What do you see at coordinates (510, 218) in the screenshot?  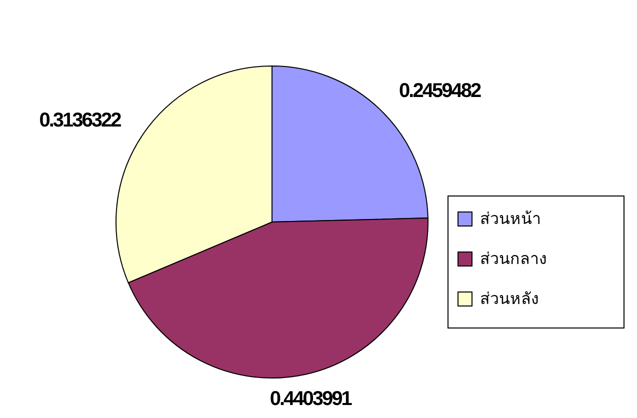 I see `legend-label: ส่วนหน้า` at bounding box center [510, 218].